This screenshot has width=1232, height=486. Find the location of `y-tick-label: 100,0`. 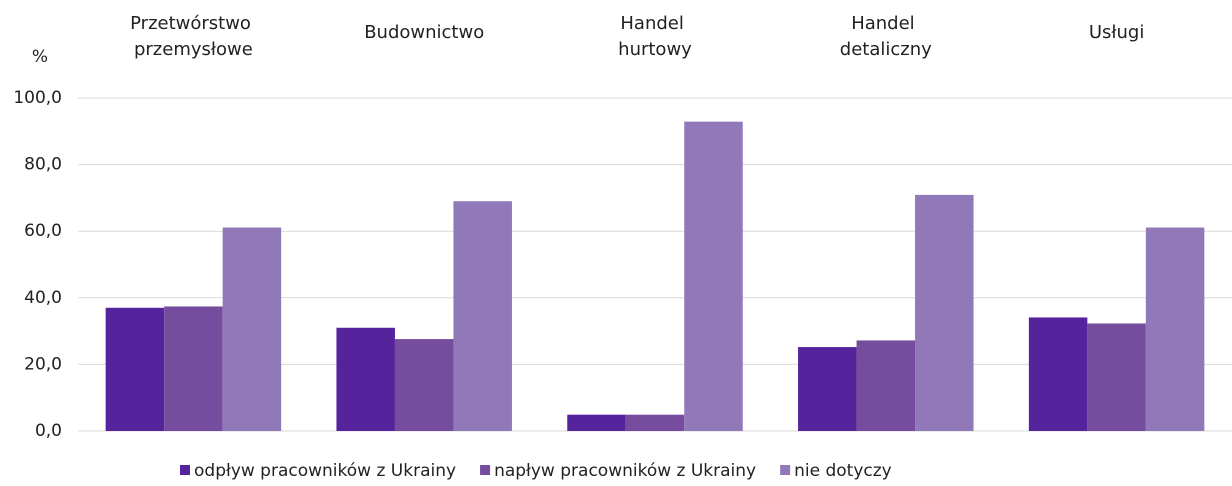

y-tick-label: 100,0 is located at coordinates (37, 98).